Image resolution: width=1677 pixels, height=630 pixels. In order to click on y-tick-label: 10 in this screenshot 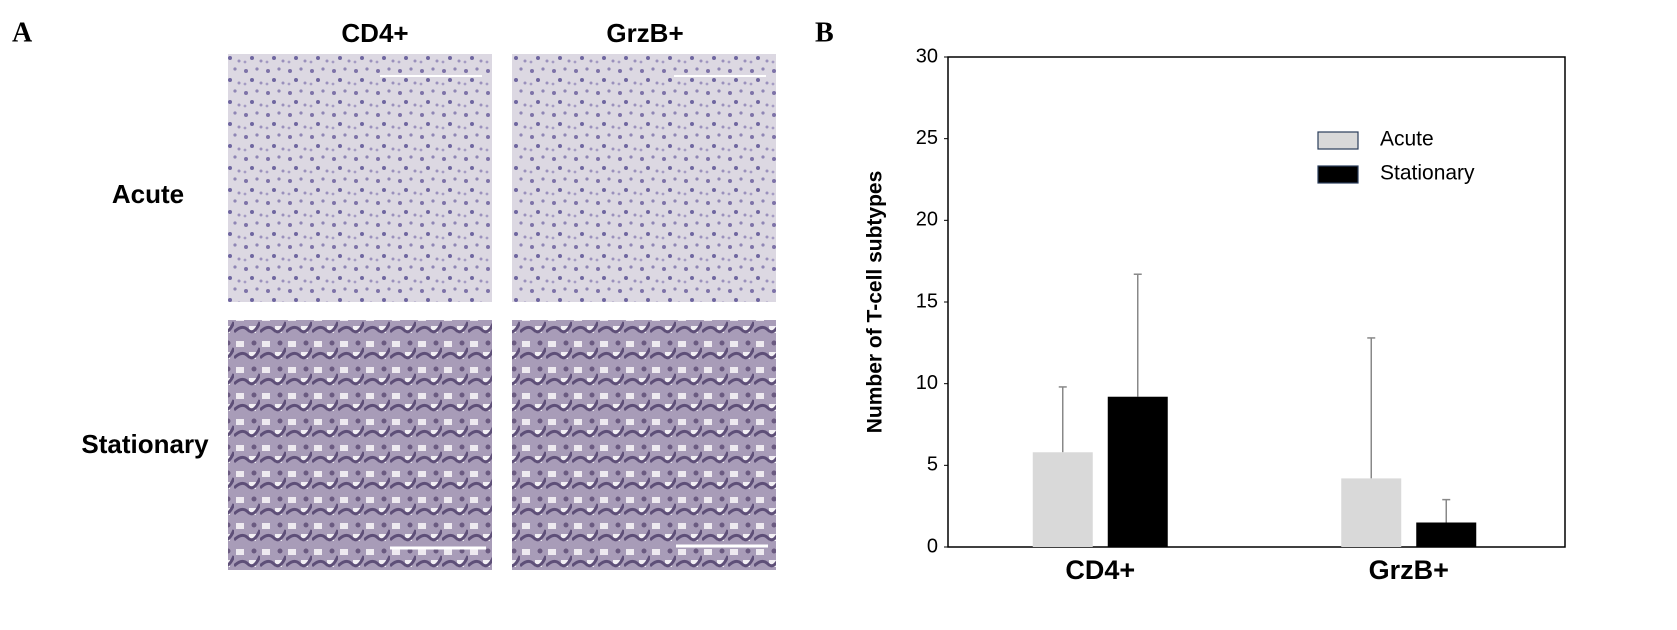, I will do `click(927, 383)`.